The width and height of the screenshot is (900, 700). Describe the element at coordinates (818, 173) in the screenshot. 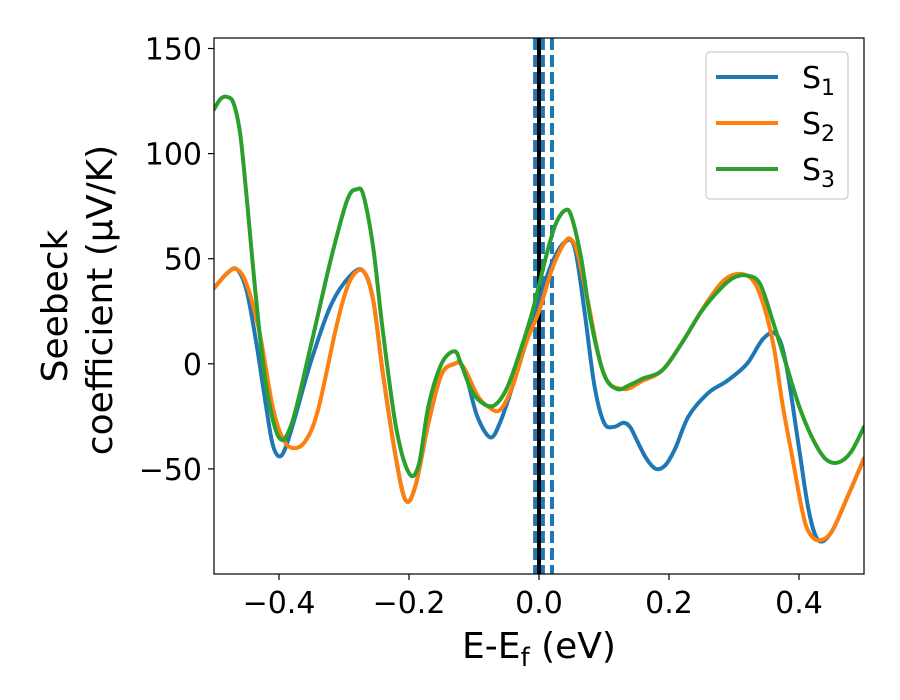

I see `legend-label-s3: S3` at that location.